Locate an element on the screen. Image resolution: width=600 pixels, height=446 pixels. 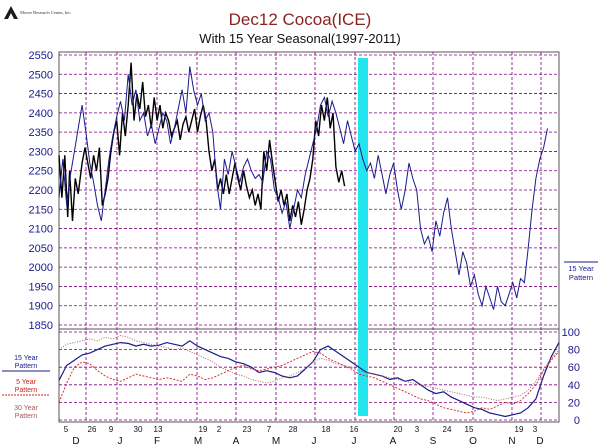
legend-5yr-line1: 5 Year is located at coordinates (26, 382).